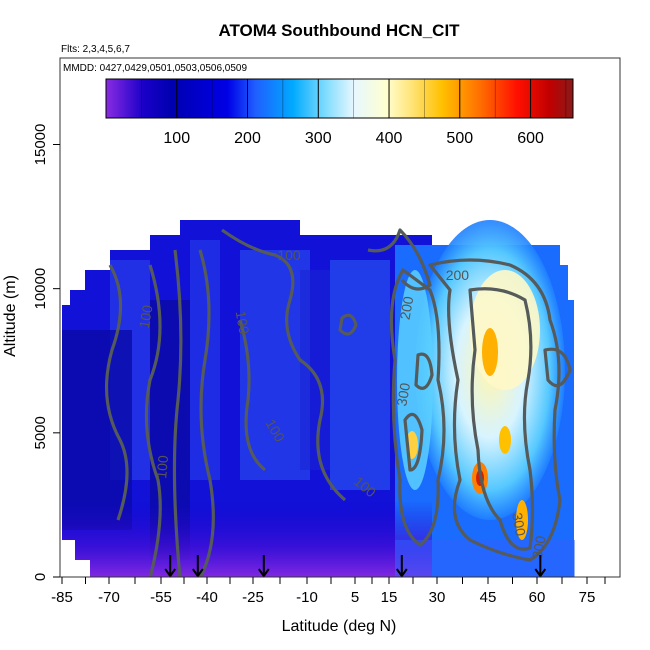 The height and width of the screenshot is (650, 650). Describe the element at coordinates (328, 591) in the screenshot. I see `x-axis: -85 -70 -55 -40 -25 -10 5 15 30 45 60 75` at that location.